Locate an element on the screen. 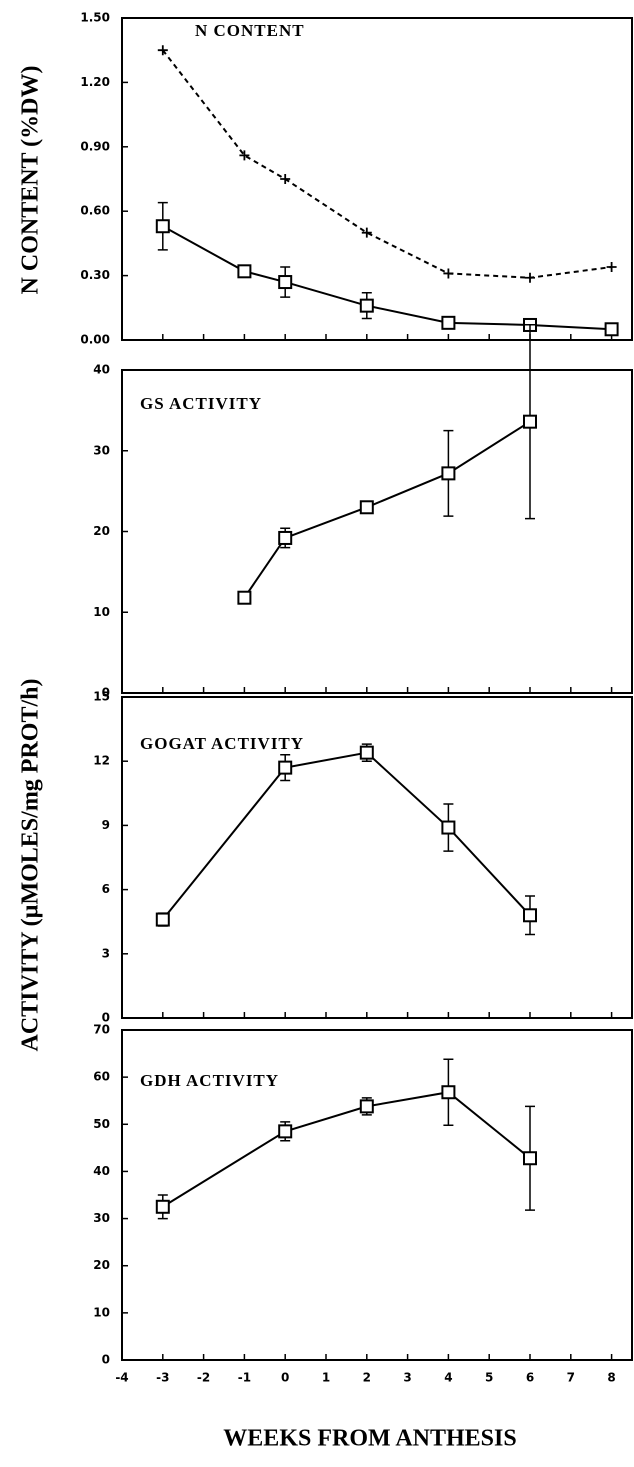  x-tick-label: -4 is located at coordinates (121, 1378).